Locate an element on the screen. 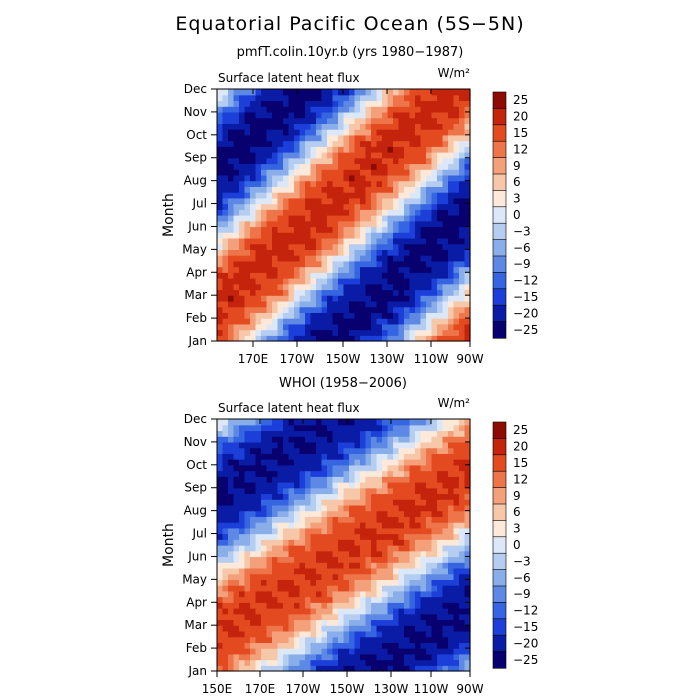 The image size is (700, 700). plot-frame is located at coordinates (343, 545).